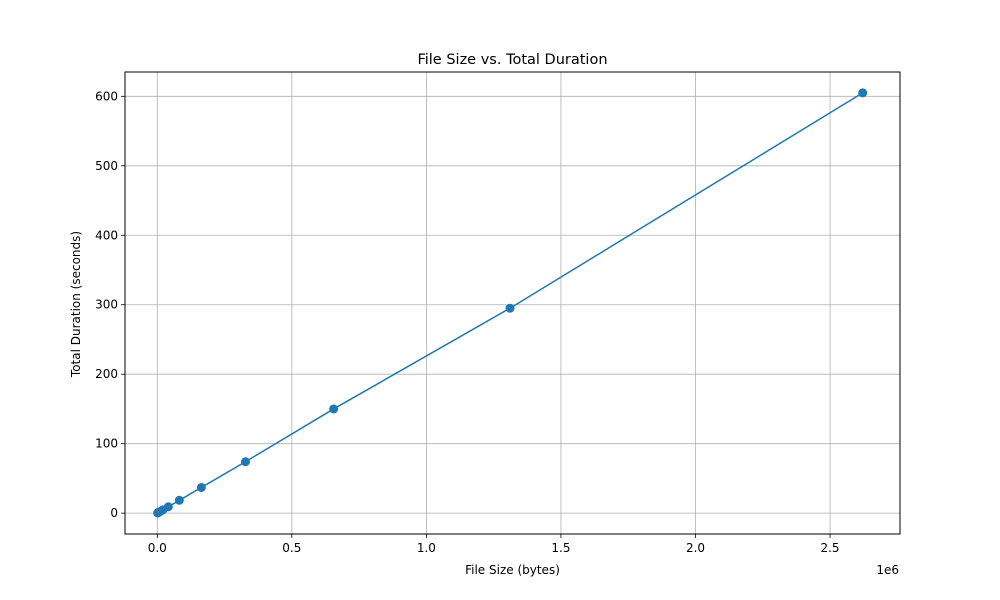 The width and height of the screenshot is (1000, 600). I want to click on x-axis-label: File Size (bytes), so click(512, 570).